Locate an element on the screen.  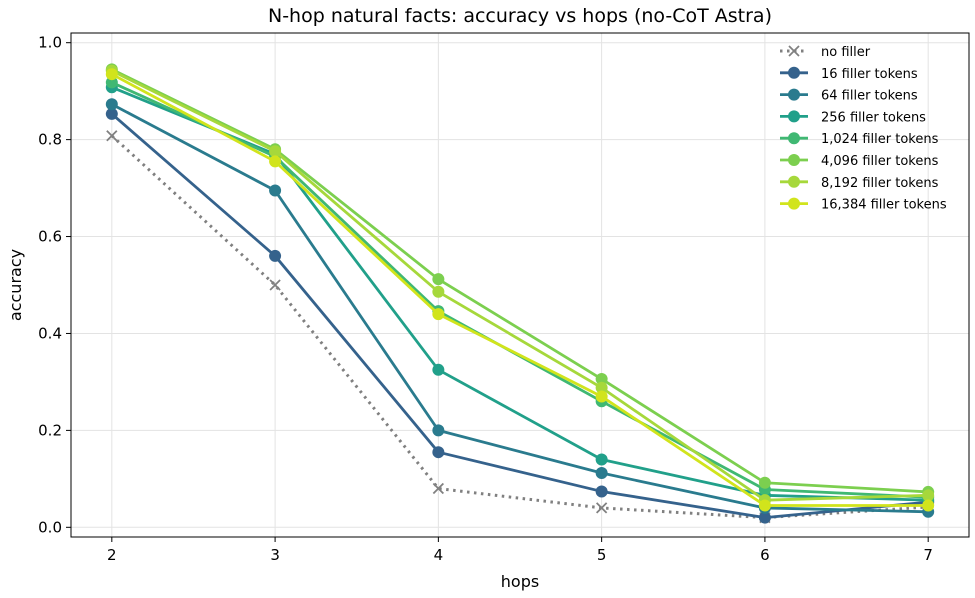
legend-label: 8,192 filler tokens is located at coordinates (880, 183).